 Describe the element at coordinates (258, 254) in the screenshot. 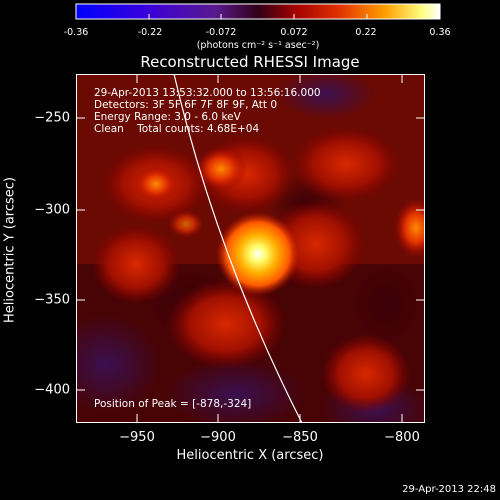

I see `emission-peak` at that location.